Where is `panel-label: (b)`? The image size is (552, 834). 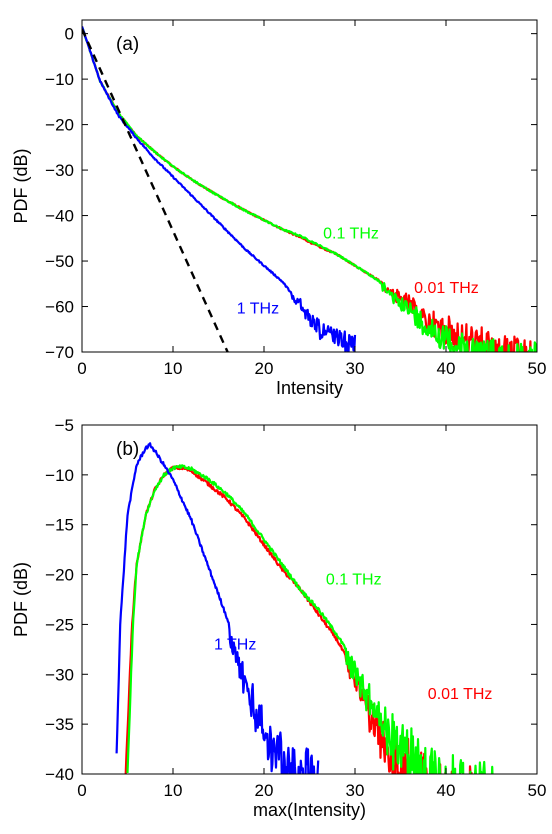 panel-label: (b) is located at coordinates (127, 449).